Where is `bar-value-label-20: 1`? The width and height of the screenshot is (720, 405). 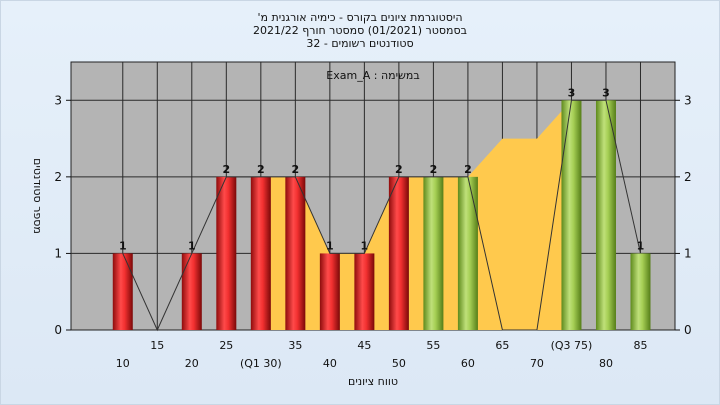 bar-value-label-20: 1 is located at coordinates (192, 245).